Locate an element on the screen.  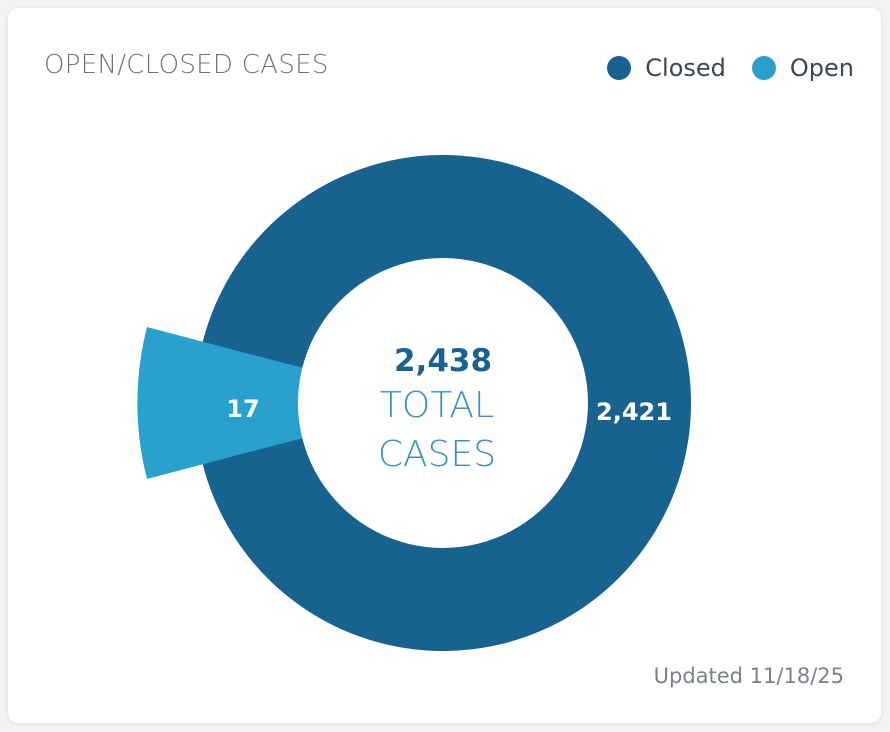
legend-item-closed: Closed is located at coordinates (666, 68).